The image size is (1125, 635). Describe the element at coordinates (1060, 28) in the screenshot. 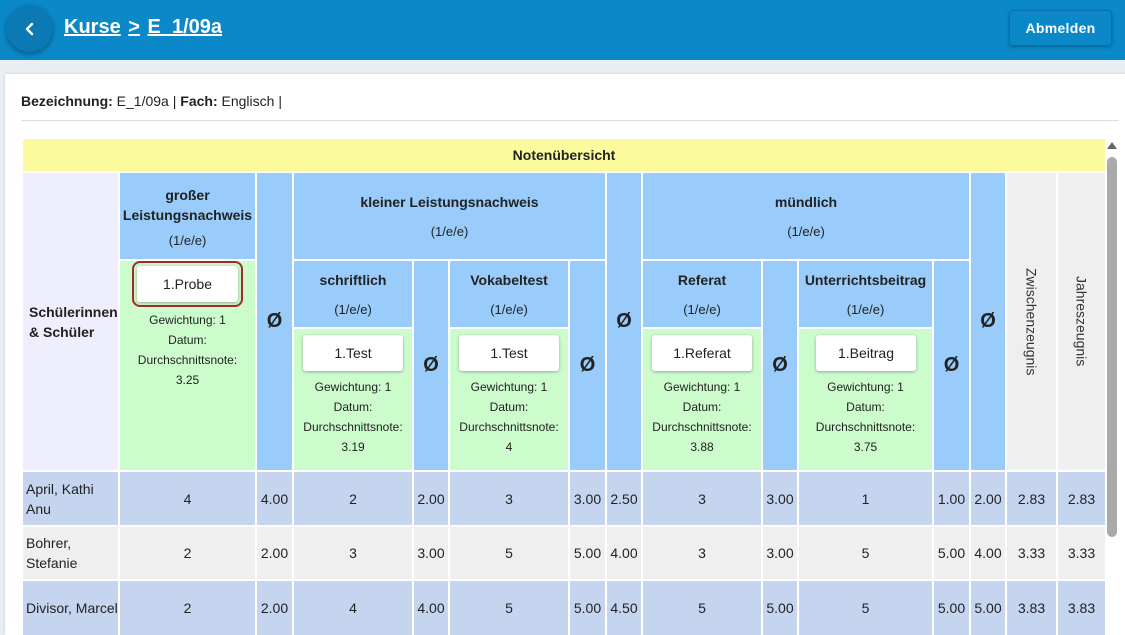

I see `logout-button: Abmelden` at that location.